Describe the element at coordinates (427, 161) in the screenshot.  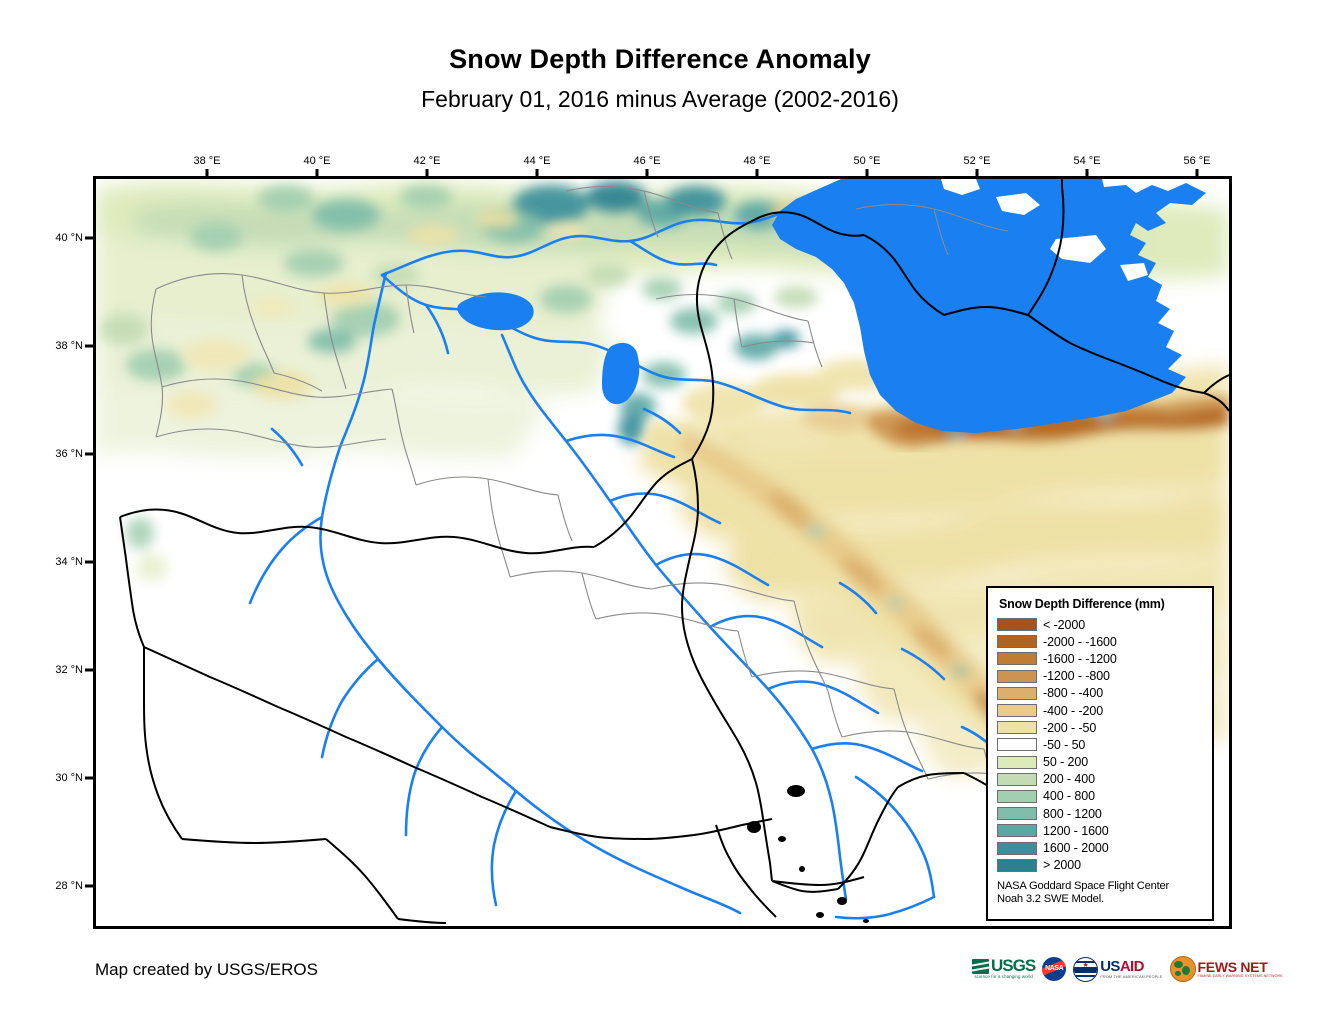
I see `longitude-label: 42 °E` at that location.